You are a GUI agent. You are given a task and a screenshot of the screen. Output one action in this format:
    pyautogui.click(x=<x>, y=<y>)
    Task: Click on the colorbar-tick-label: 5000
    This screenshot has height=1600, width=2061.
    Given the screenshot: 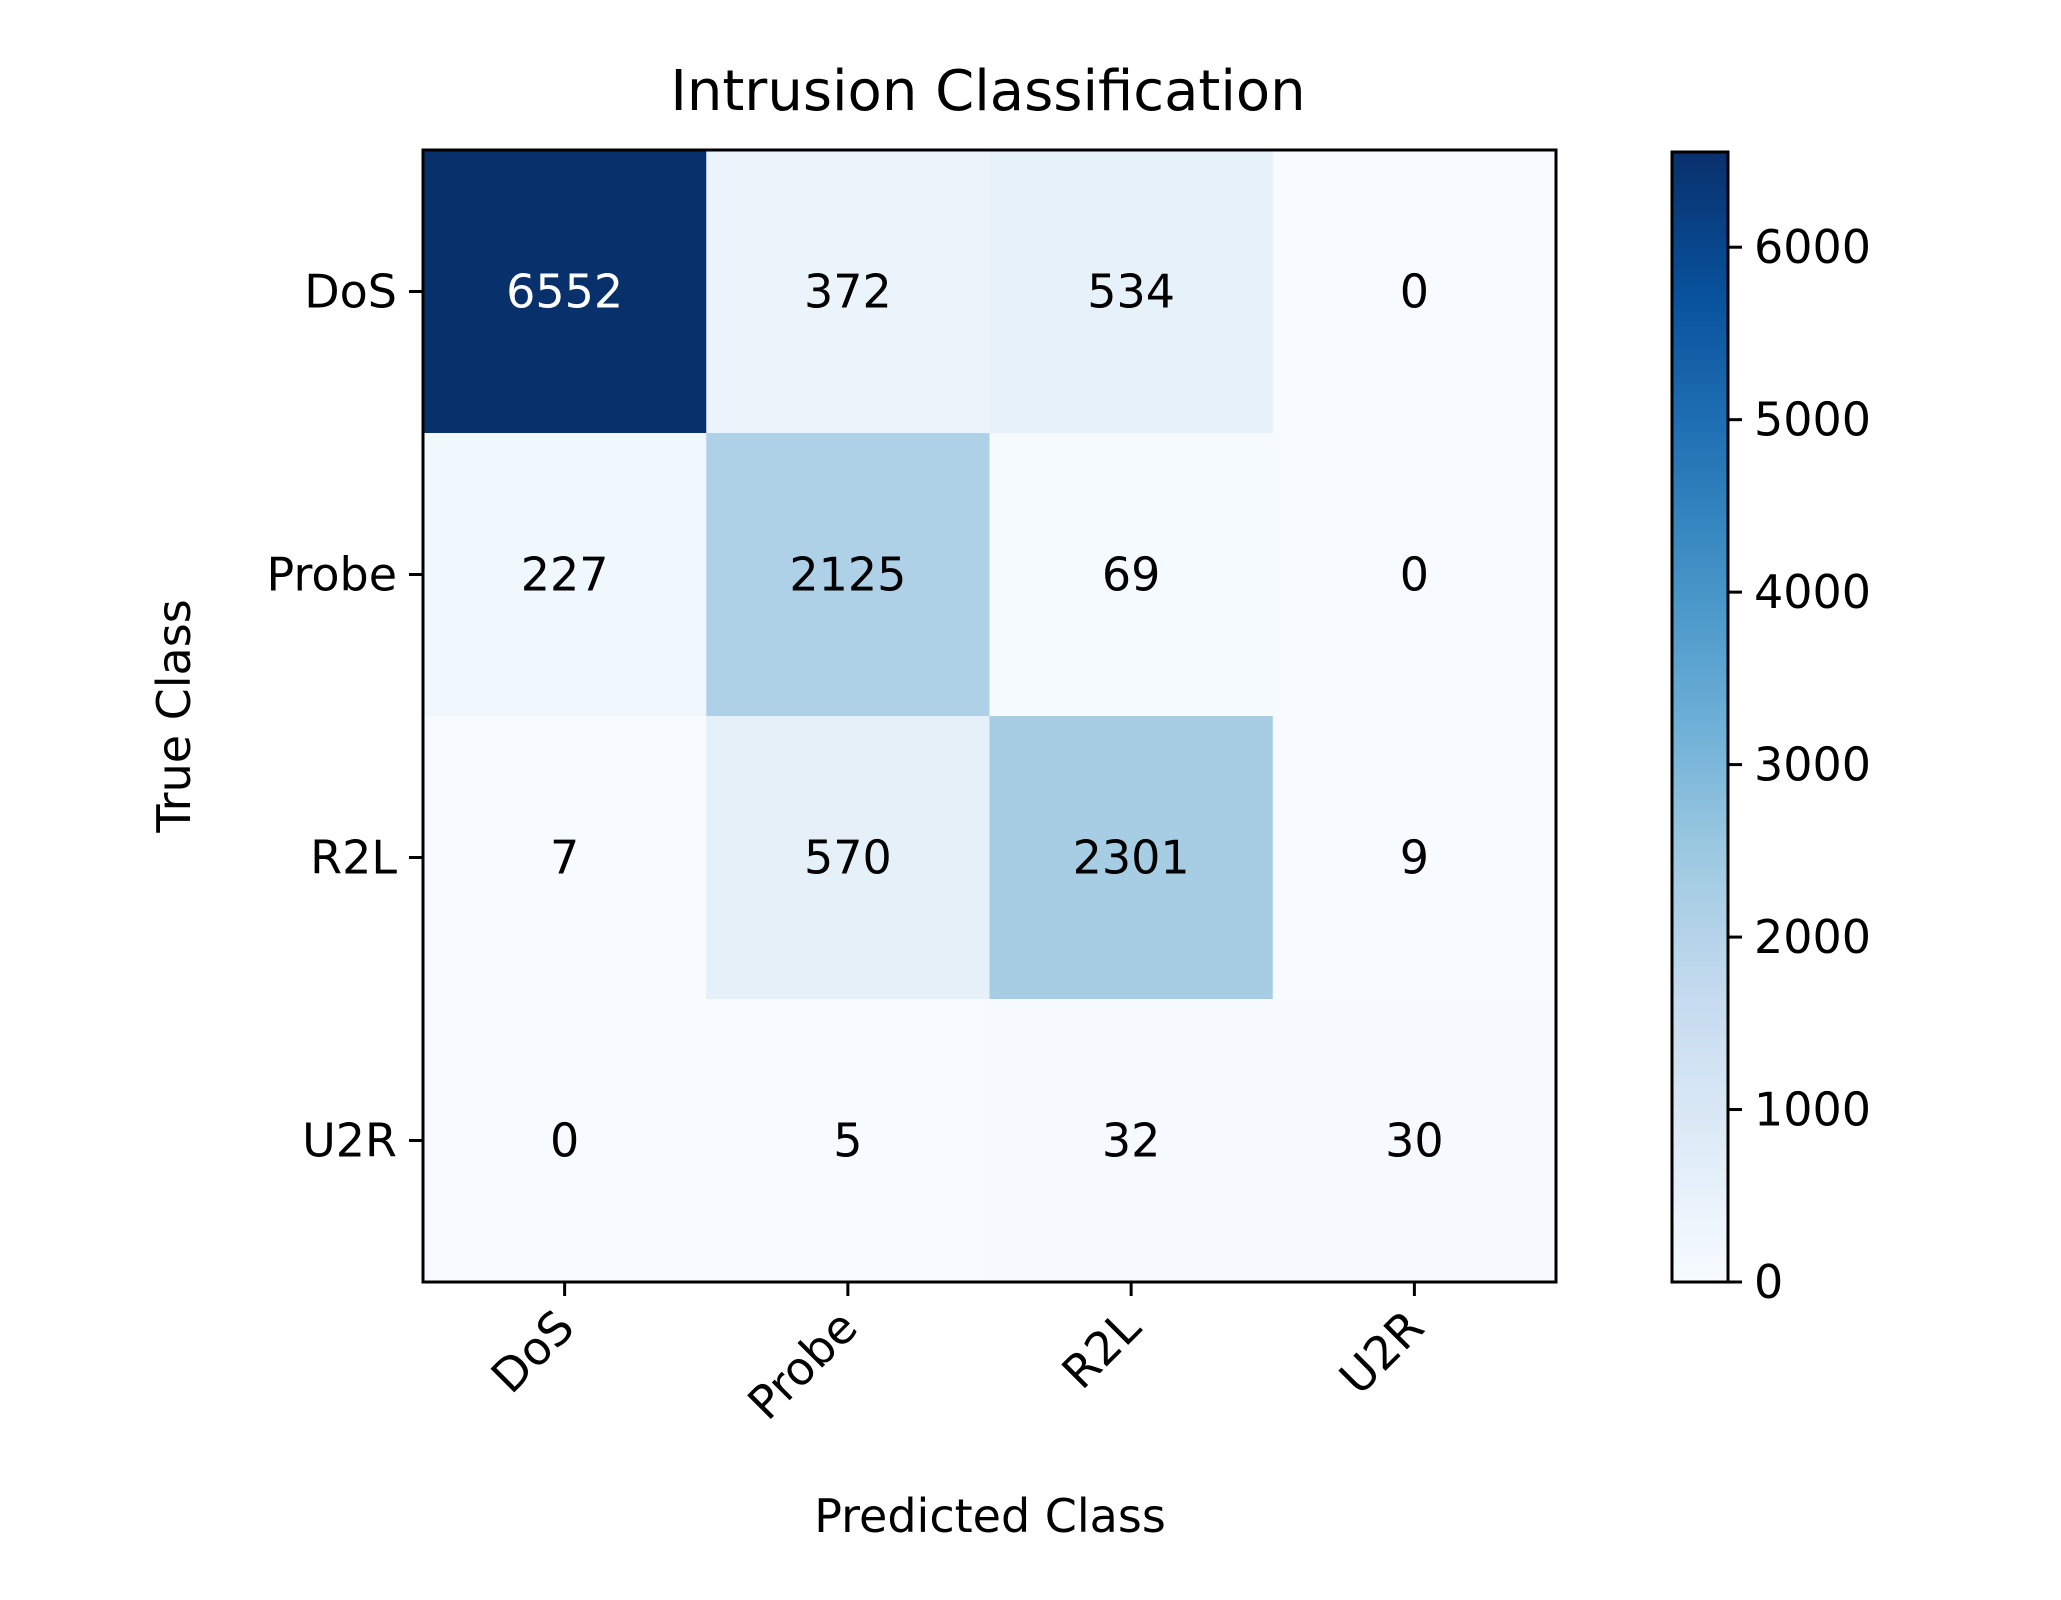 What is the action you would take?
    pyautogui.click(x=1812, y=420)
    